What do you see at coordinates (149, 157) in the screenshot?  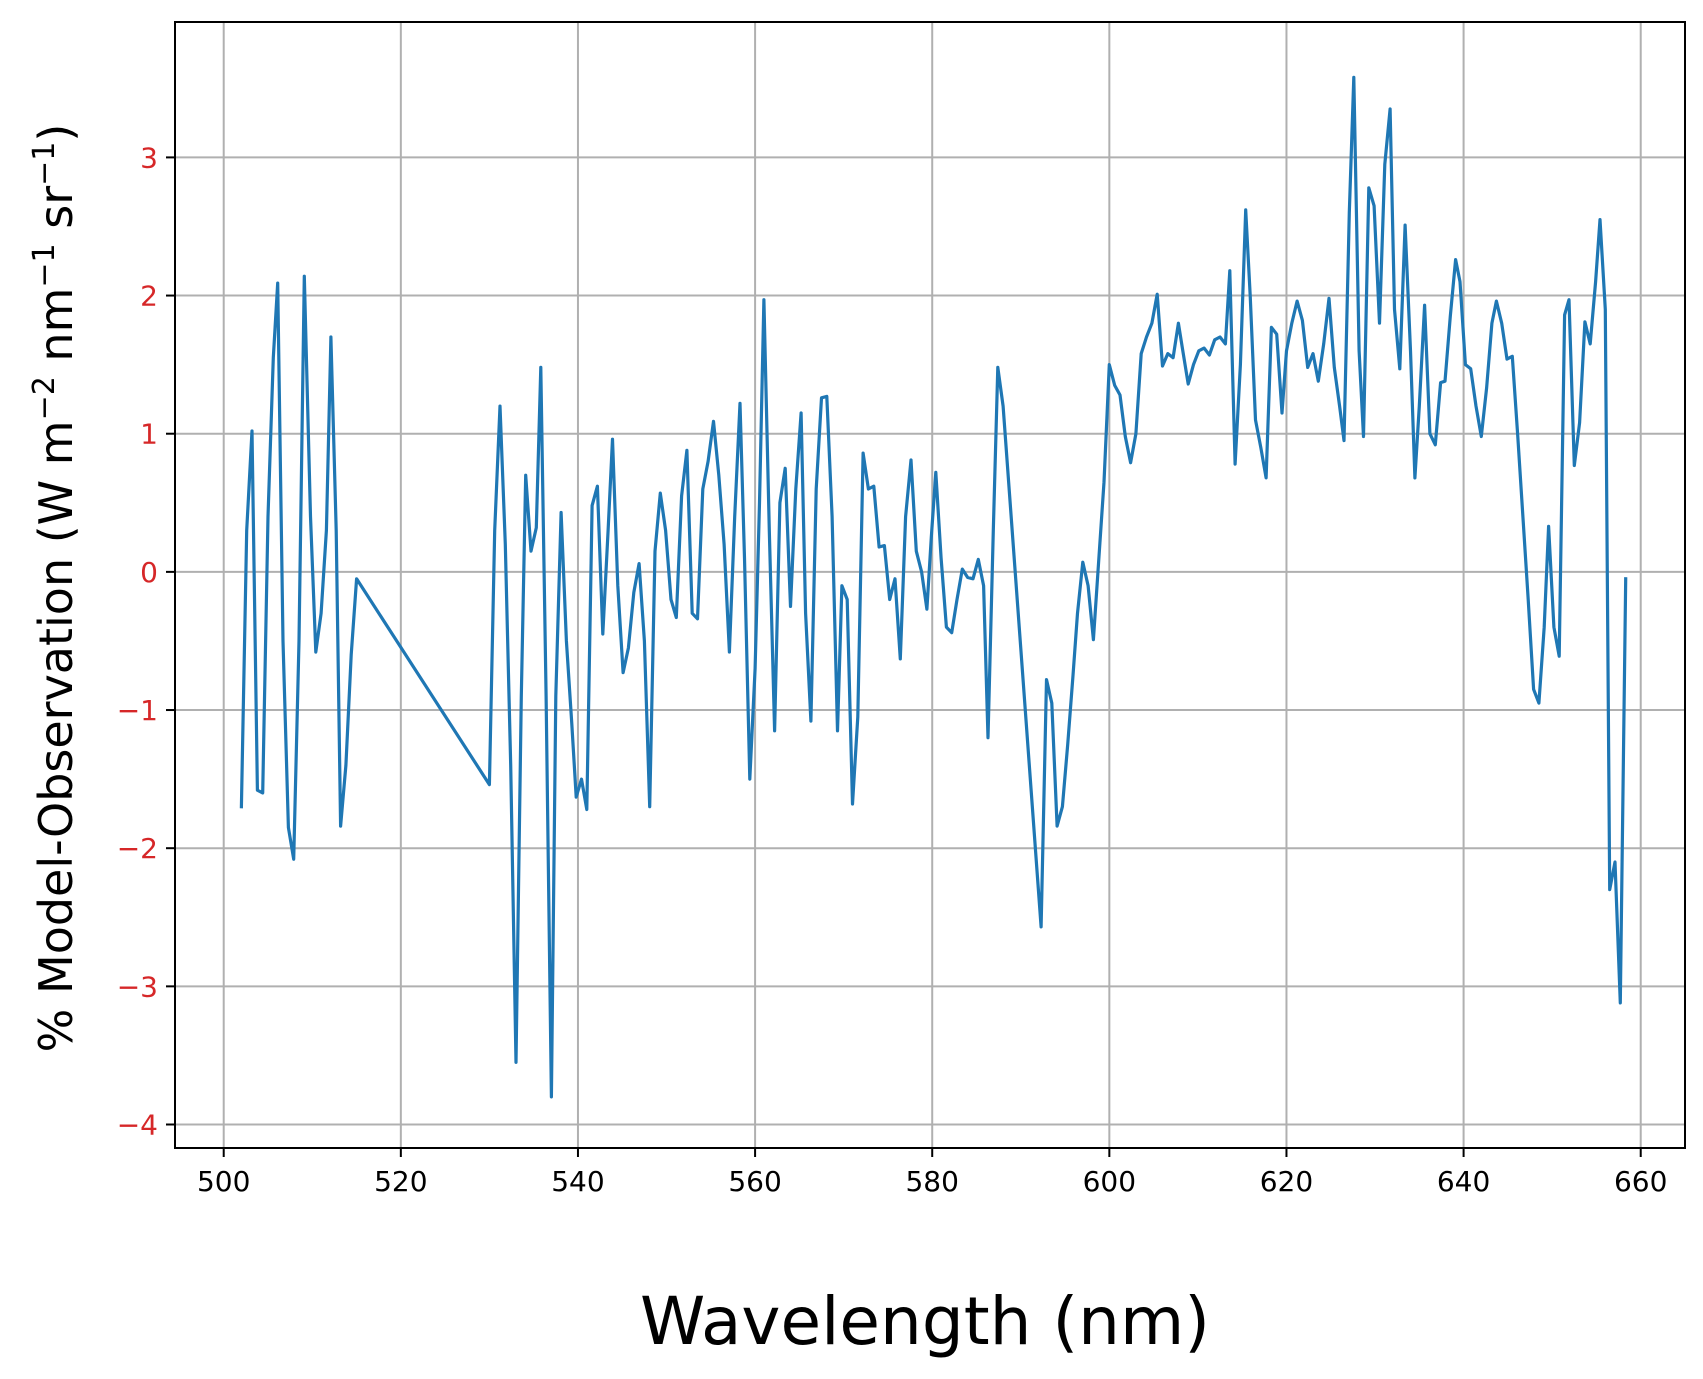 I see `y-tick-label: 3` at bounding box center [149, 157].